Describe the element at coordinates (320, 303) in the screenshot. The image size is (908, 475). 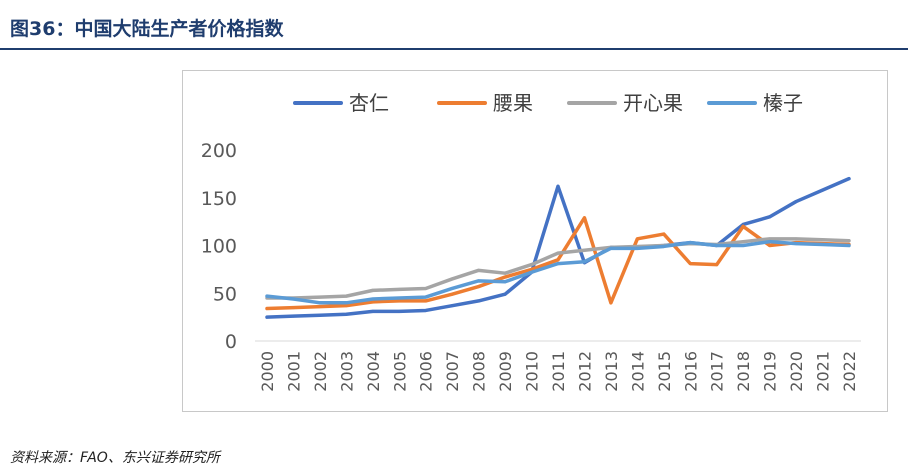
I see `data-point-s4-2002` at that location.